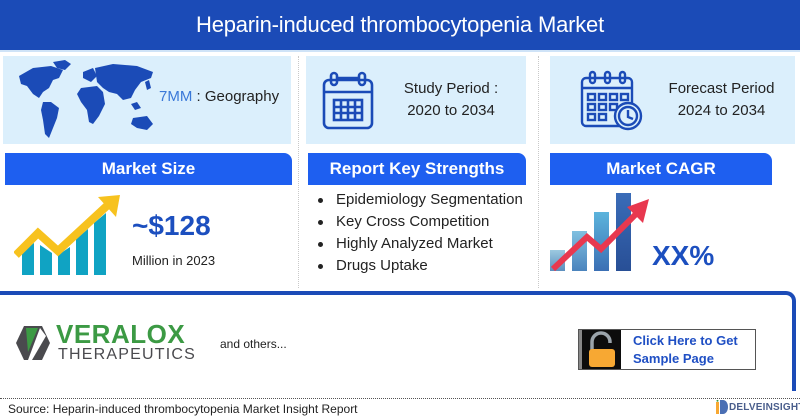 The image size is (800, 420). I want to click on logo-tagline: THERAPEUTICS, so click(127, 354).